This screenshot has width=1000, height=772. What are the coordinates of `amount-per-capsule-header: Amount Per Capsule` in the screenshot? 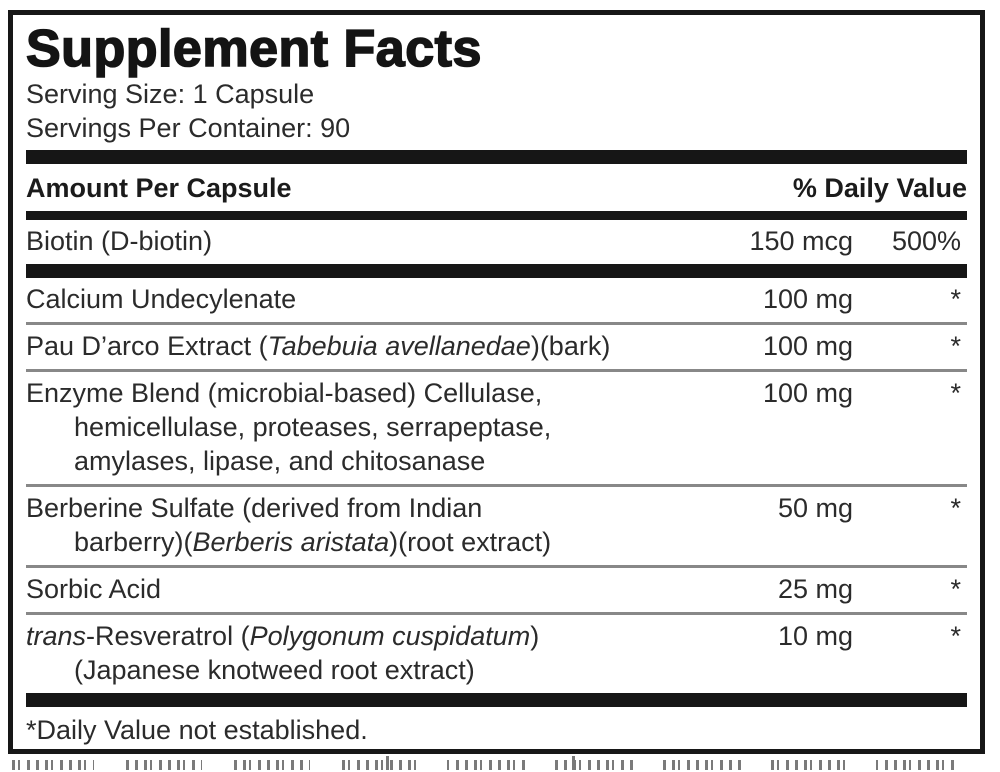 It's located at (159, 188).